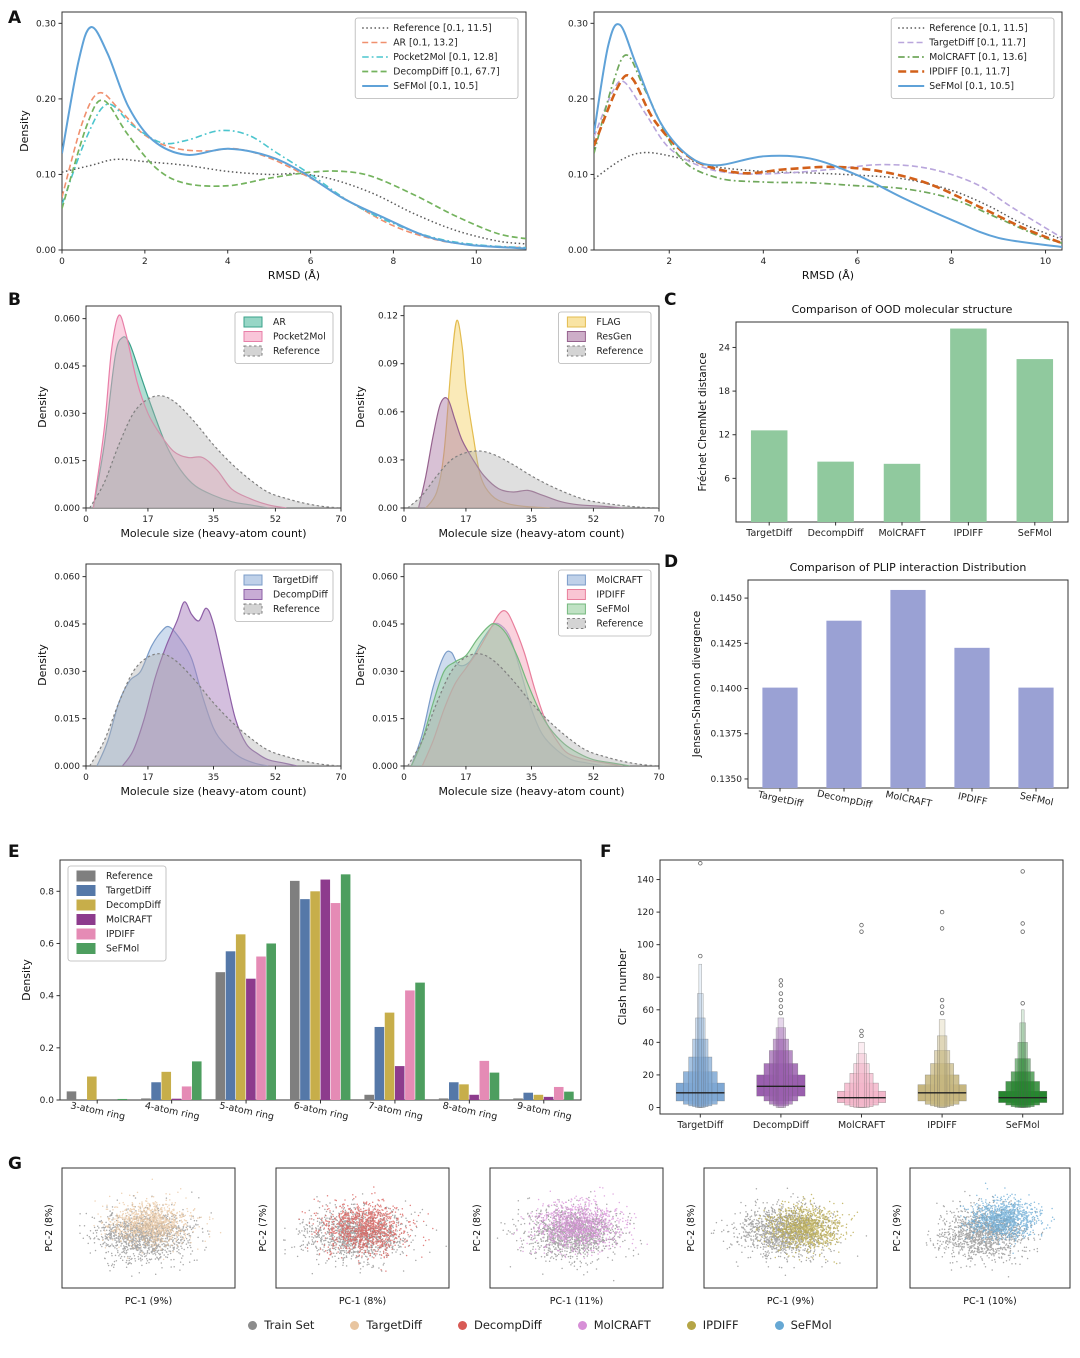  I want to click on svg-text:Molecule size (heavy-atom coun: Molecule size (heavy-atom count), so click(213, 791).